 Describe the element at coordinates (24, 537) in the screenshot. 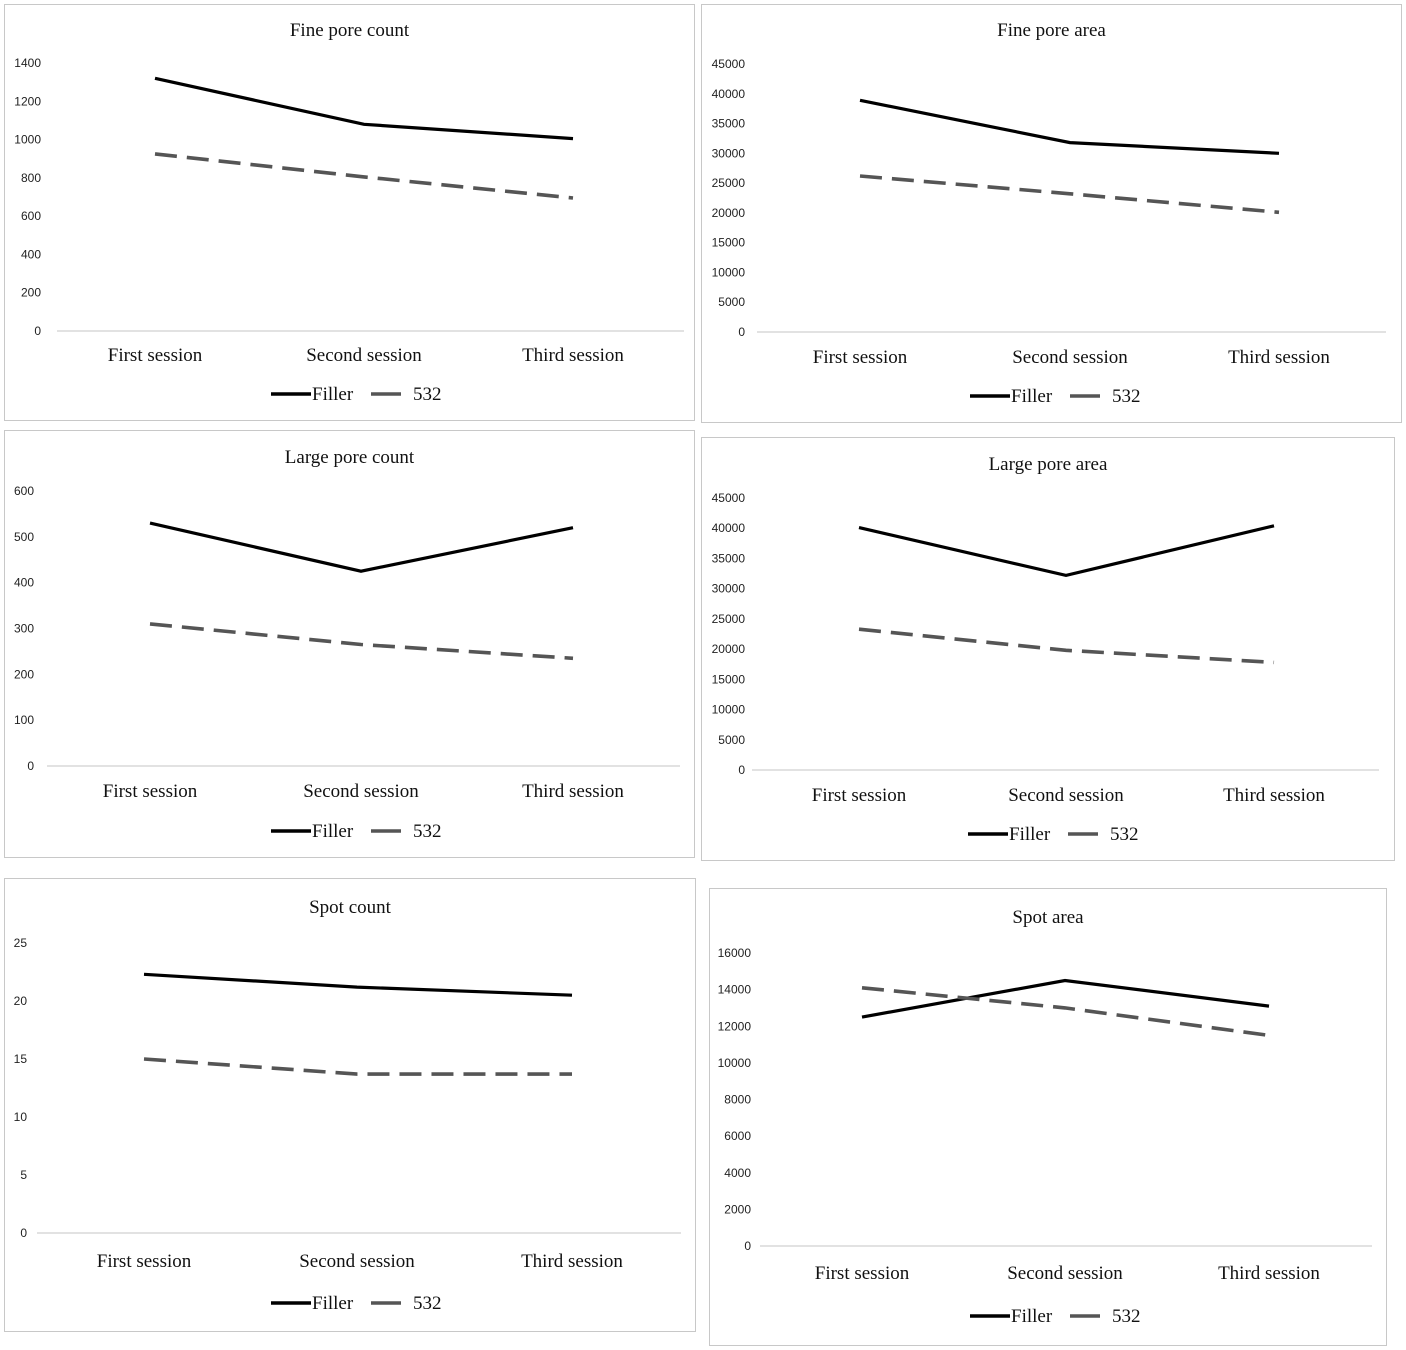

I see `y-tick-label: 500` at that location.